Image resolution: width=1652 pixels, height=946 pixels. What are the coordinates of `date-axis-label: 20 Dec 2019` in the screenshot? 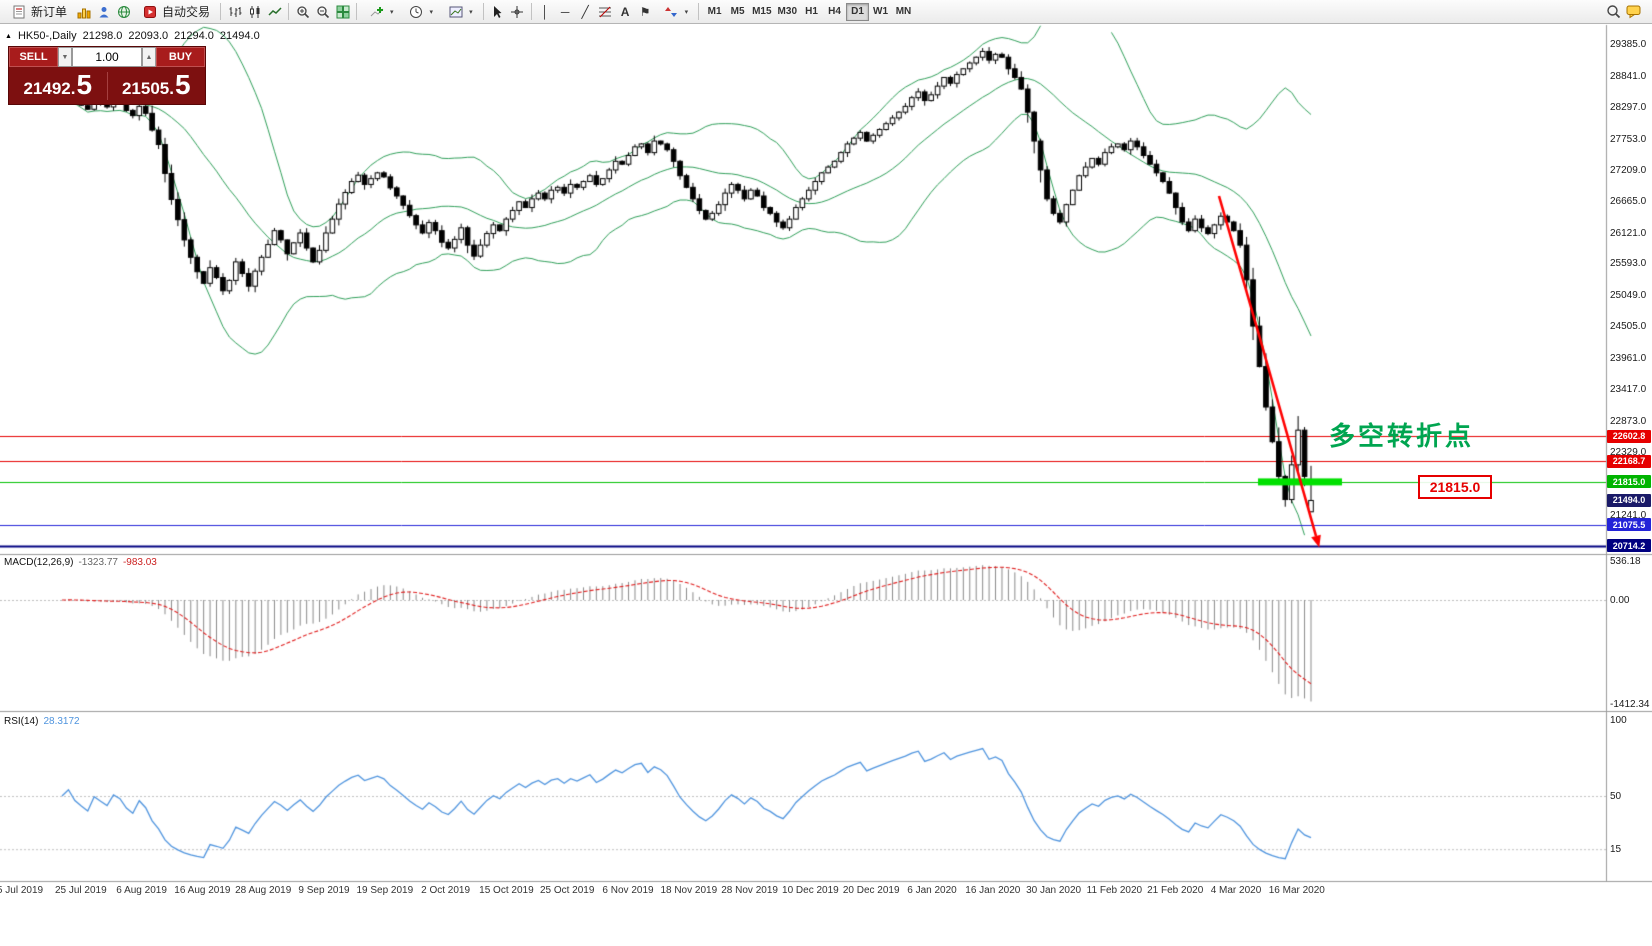 It's located at (871, 890).